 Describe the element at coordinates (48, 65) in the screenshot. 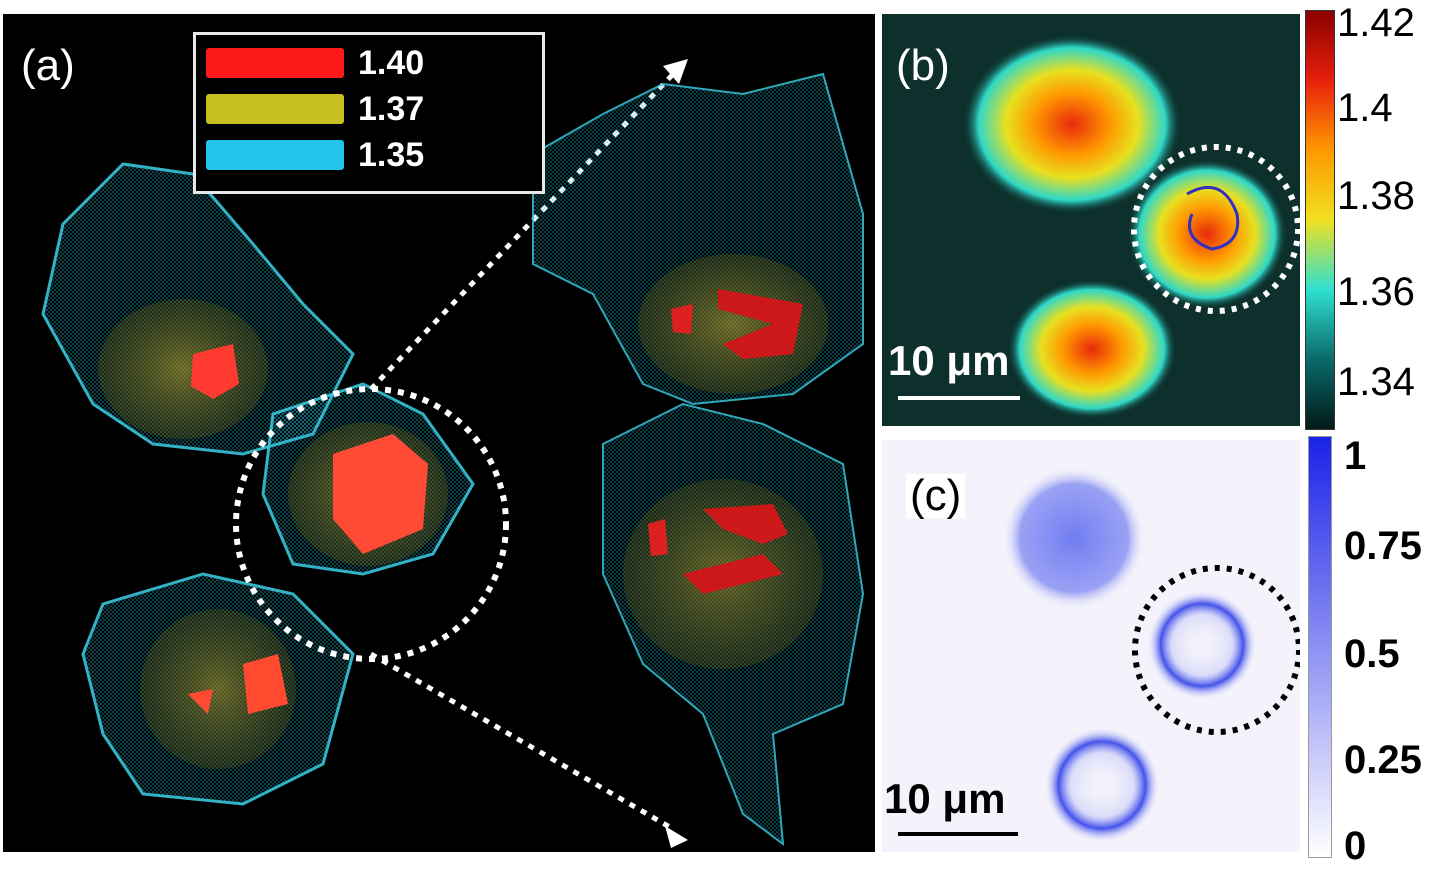

I see `panel-label-a: (a)` at that location.